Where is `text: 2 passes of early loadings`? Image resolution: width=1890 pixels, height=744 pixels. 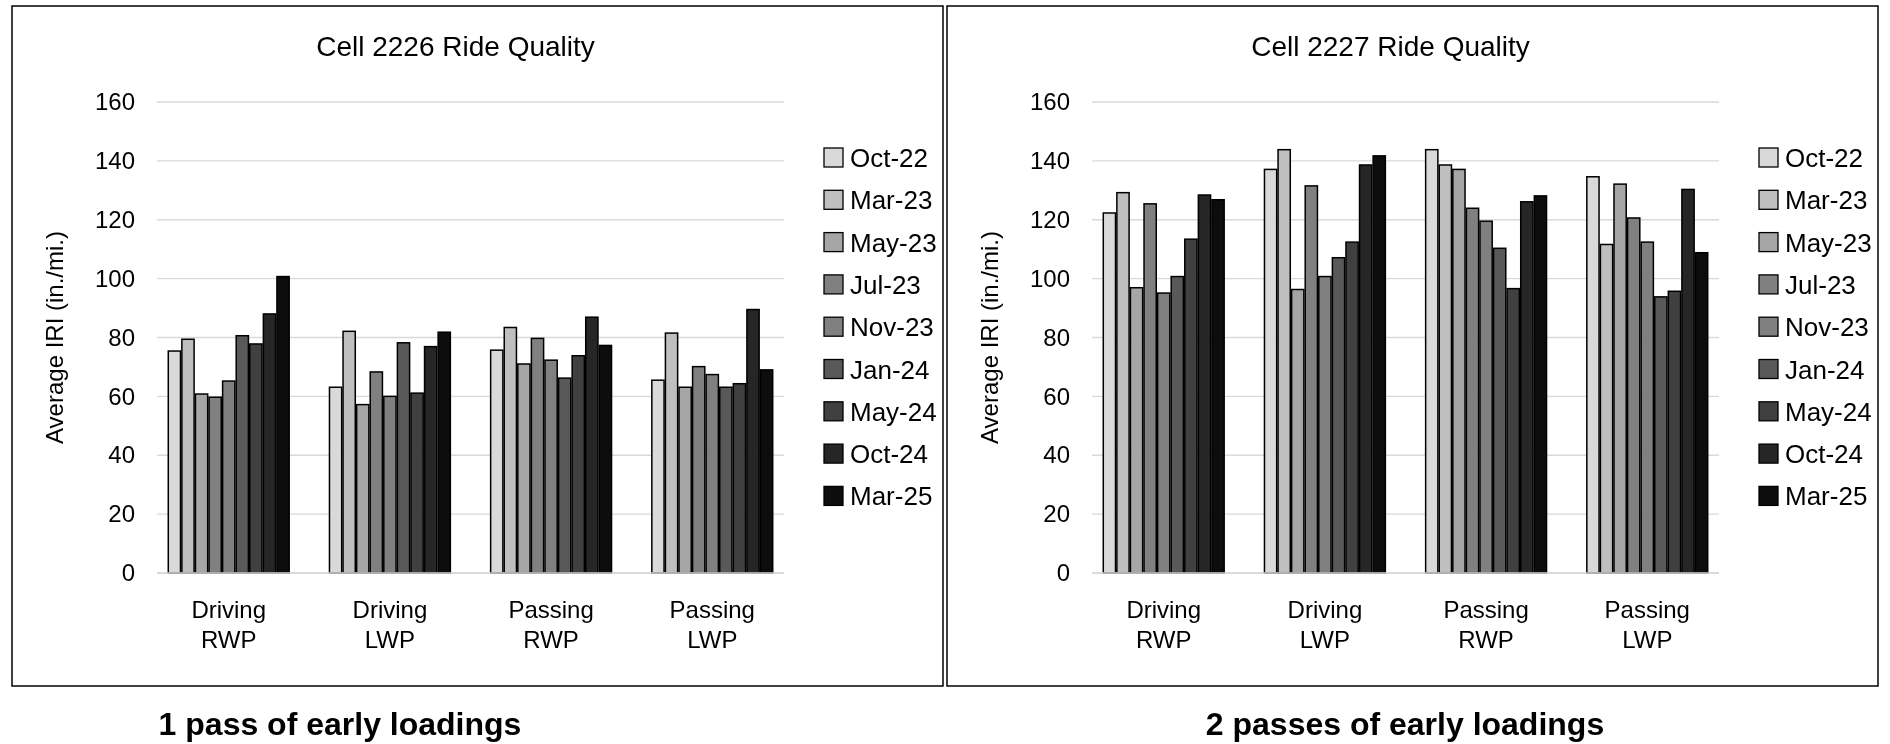
text: 2 passes of early loadings is located at coordinates (1405, 724).